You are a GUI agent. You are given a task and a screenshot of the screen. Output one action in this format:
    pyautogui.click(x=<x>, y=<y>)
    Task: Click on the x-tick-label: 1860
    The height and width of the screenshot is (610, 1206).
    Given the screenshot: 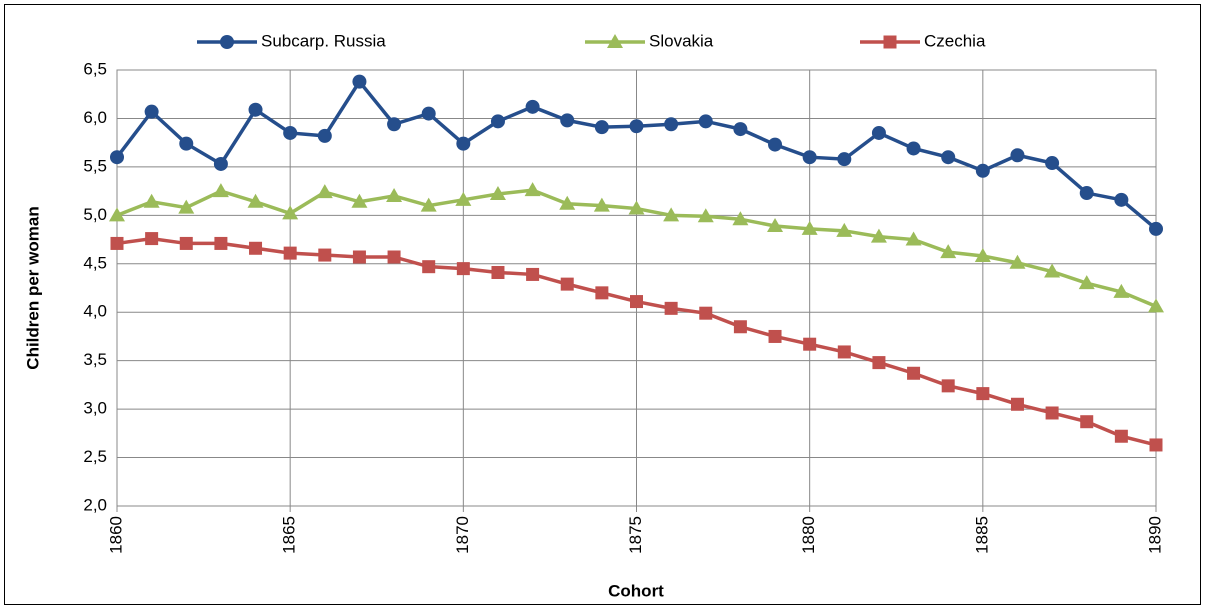 What is the action you would take?
    pyautogui.click(x=115, y=535)
    